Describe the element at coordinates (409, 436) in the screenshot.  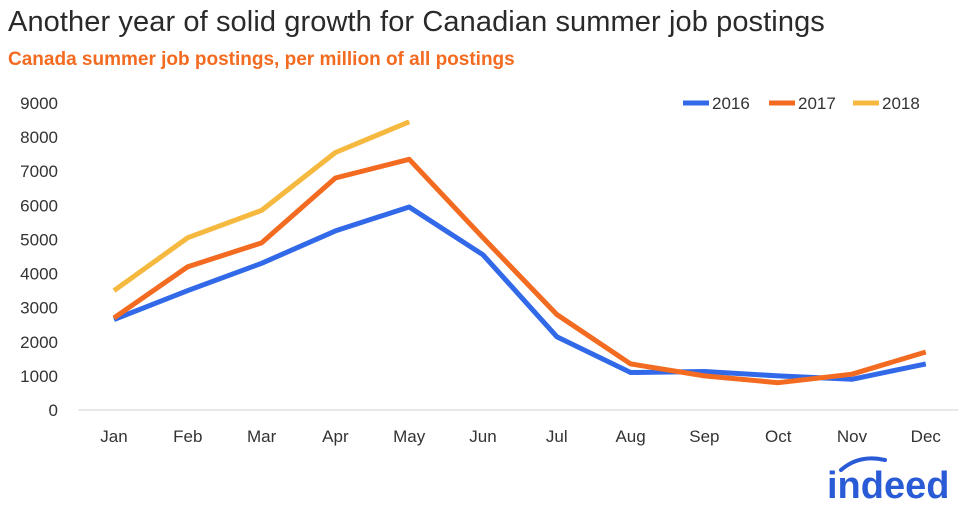
I see `x-tick-label: May` at that location.